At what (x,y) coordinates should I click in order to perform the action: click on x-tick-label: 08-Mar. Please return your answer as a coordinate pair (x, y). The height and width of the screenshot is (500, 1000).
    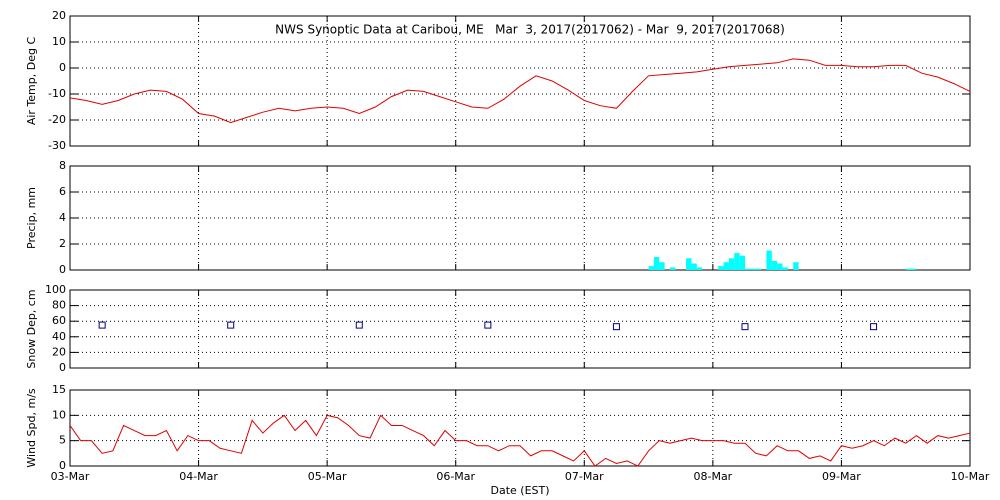
    Looking at the image, I should click on (712, 476).